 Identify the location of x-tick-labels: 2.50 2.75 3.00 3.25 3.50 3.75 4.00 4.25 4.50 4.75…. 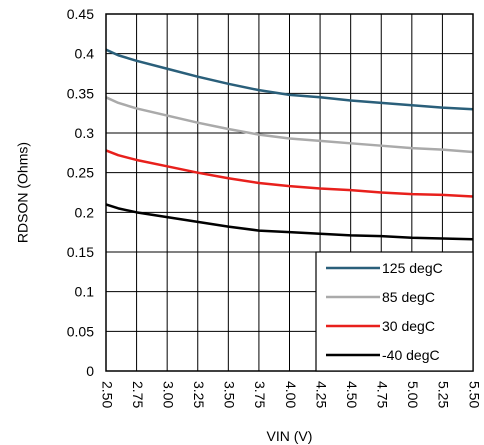
(290, 394).